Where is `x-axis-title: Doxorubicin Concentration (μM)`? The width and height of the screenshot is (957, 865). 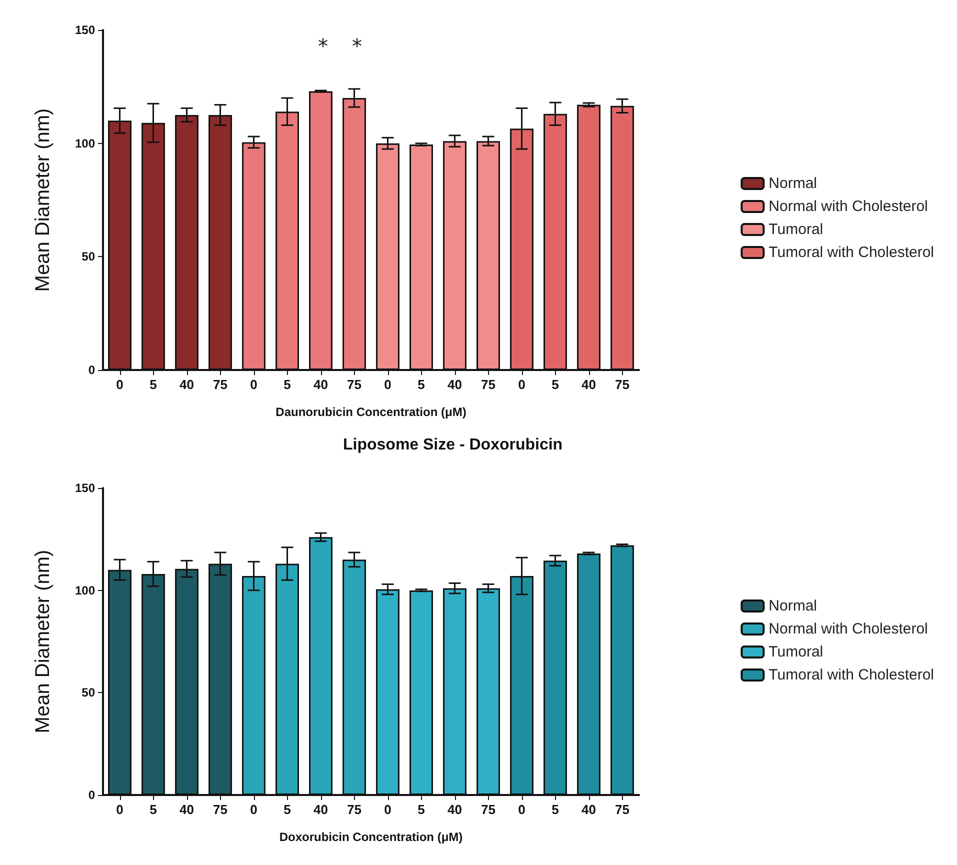
x-axis-title: Doxorubicin Concentration (μM) is located at coordinates (371, 837).